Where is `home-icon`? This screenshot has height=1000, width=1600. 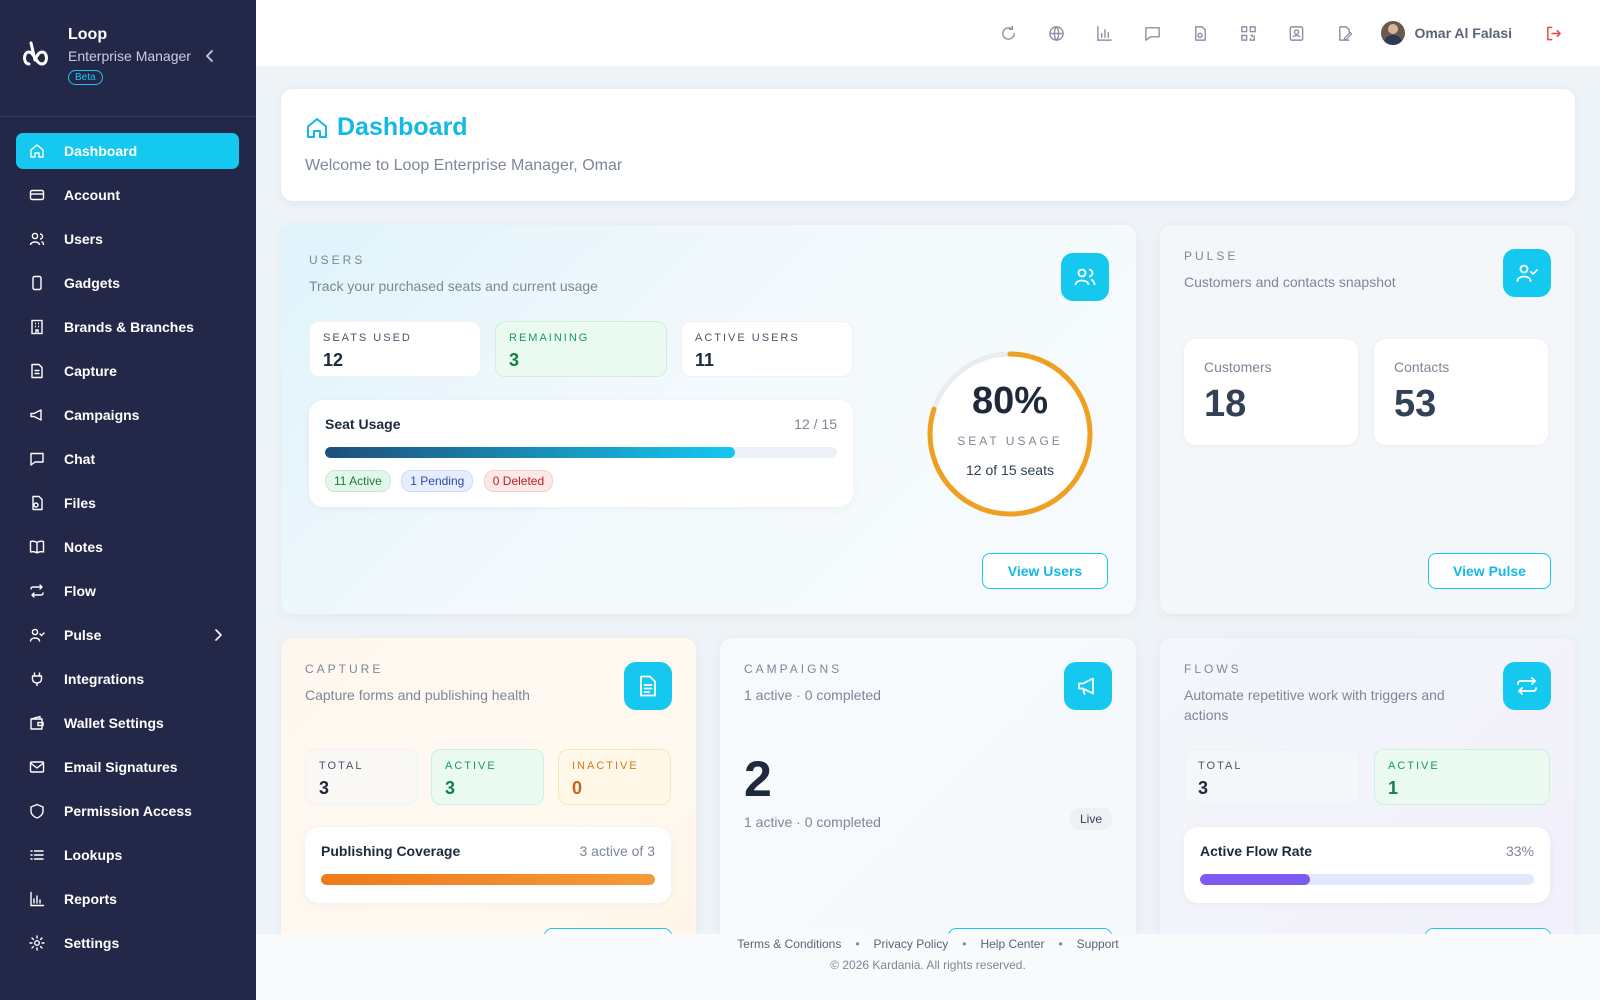
home-icon is located at coordinates (37, 151).